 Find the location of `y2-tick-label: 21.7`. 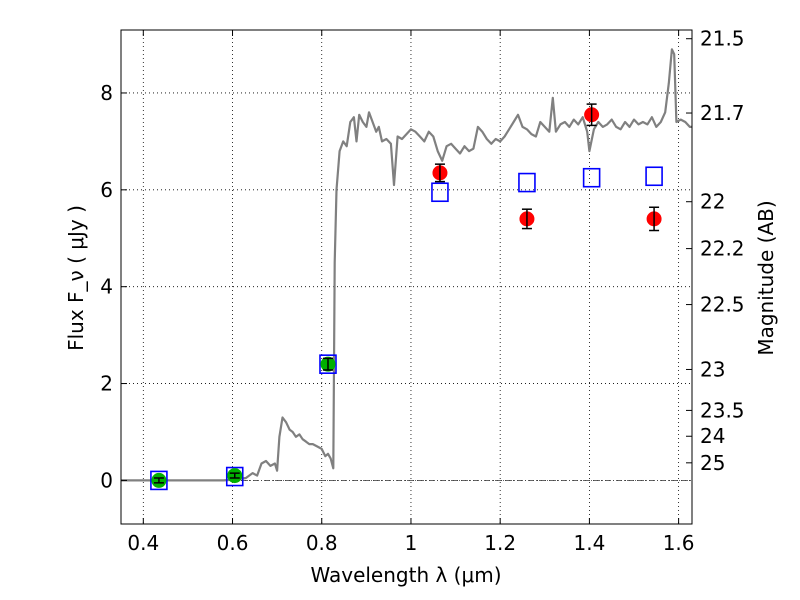

y2-tick-label: 21.7 is located at coordinates (722, 113).